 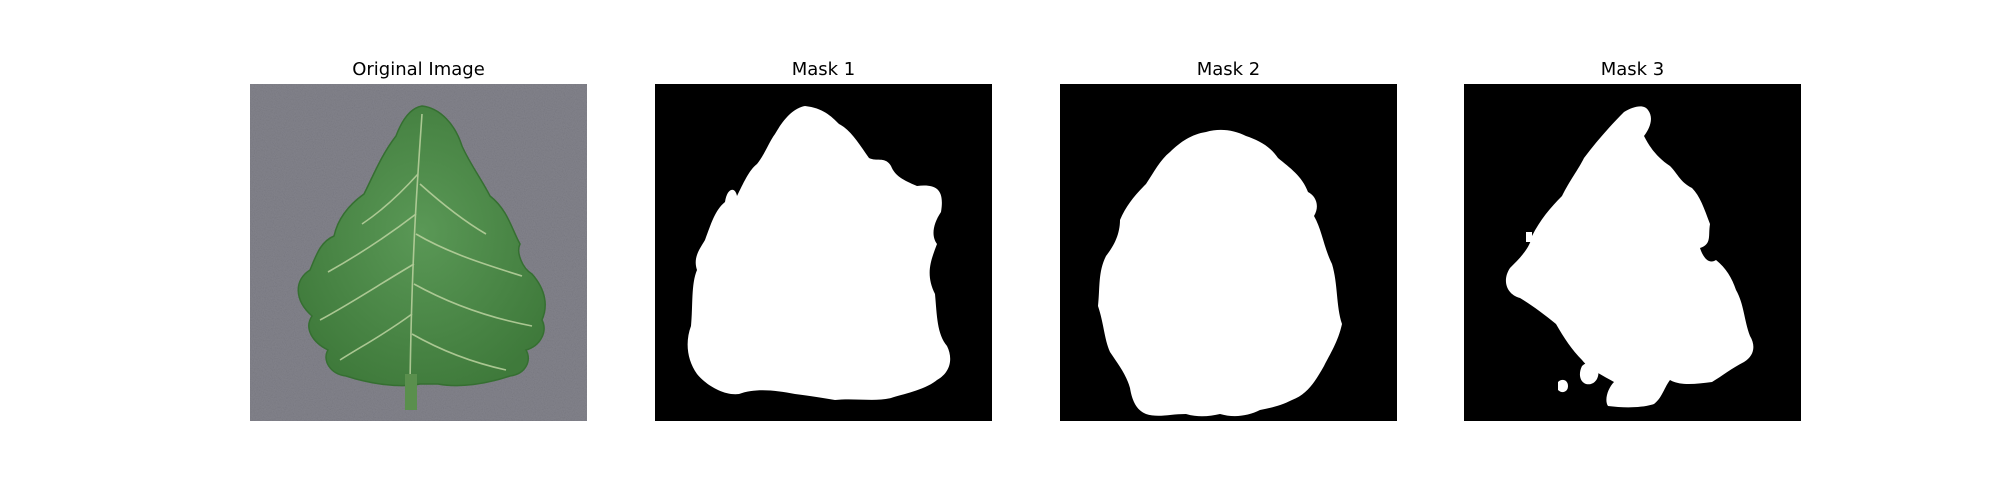 I want to click on panel-title: Mask 2, so click(x=1228, y=69).